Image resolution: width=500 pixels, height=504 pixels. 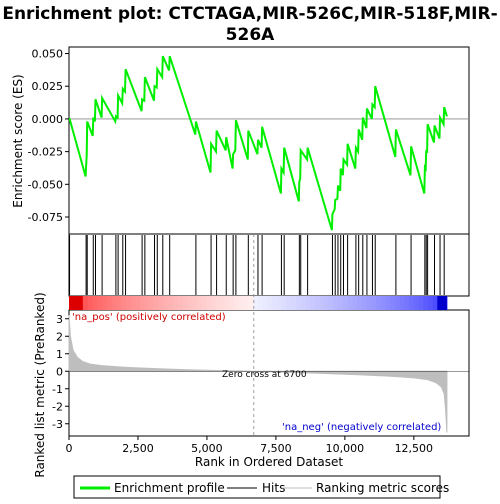 I want to click on metric-y-tick-label-0: -3, so click(x=57, y=424).